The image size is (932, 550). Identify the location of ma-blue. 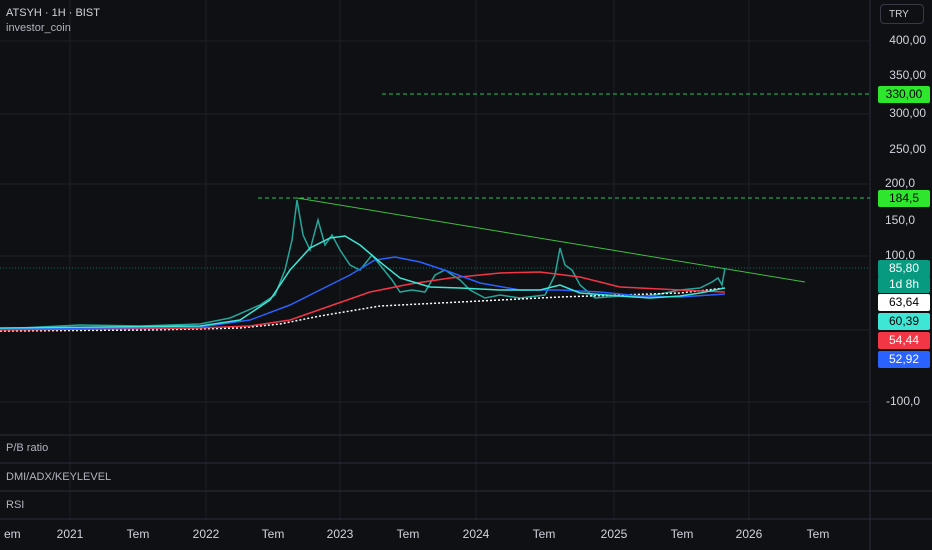
(363, 293).